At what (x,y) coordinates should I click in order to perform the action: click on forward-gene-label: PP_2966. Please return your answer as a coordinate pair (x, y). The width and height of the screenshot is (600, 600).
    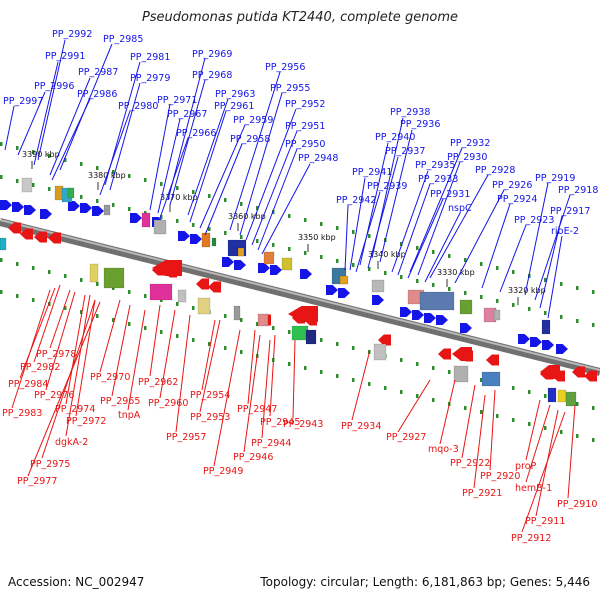
    Looking at the image, I should click on (196, 133).